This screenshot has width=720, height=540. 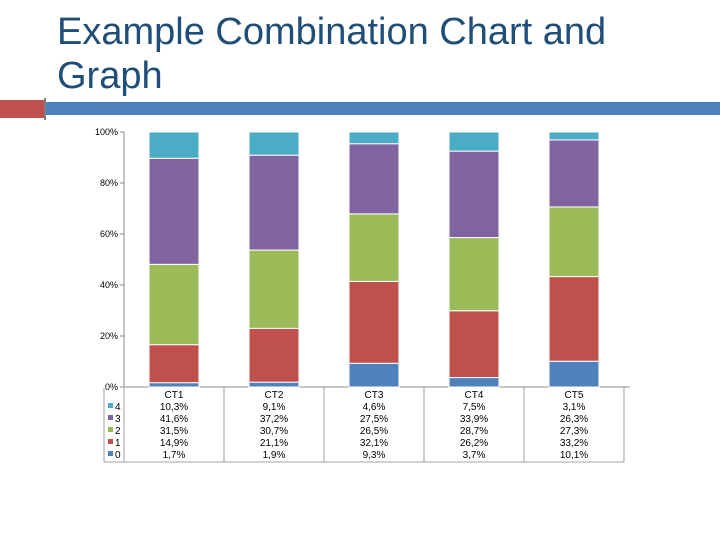 I want to click on legend-label: 1, so click(x=118, y=443).